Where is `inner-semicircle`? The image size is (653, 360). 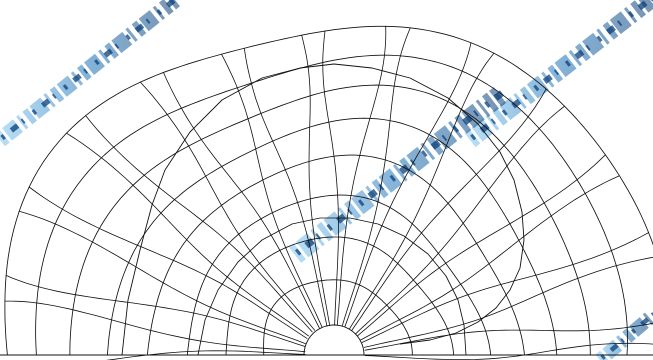
inner-semicircle is located at coordinates (334, 340).